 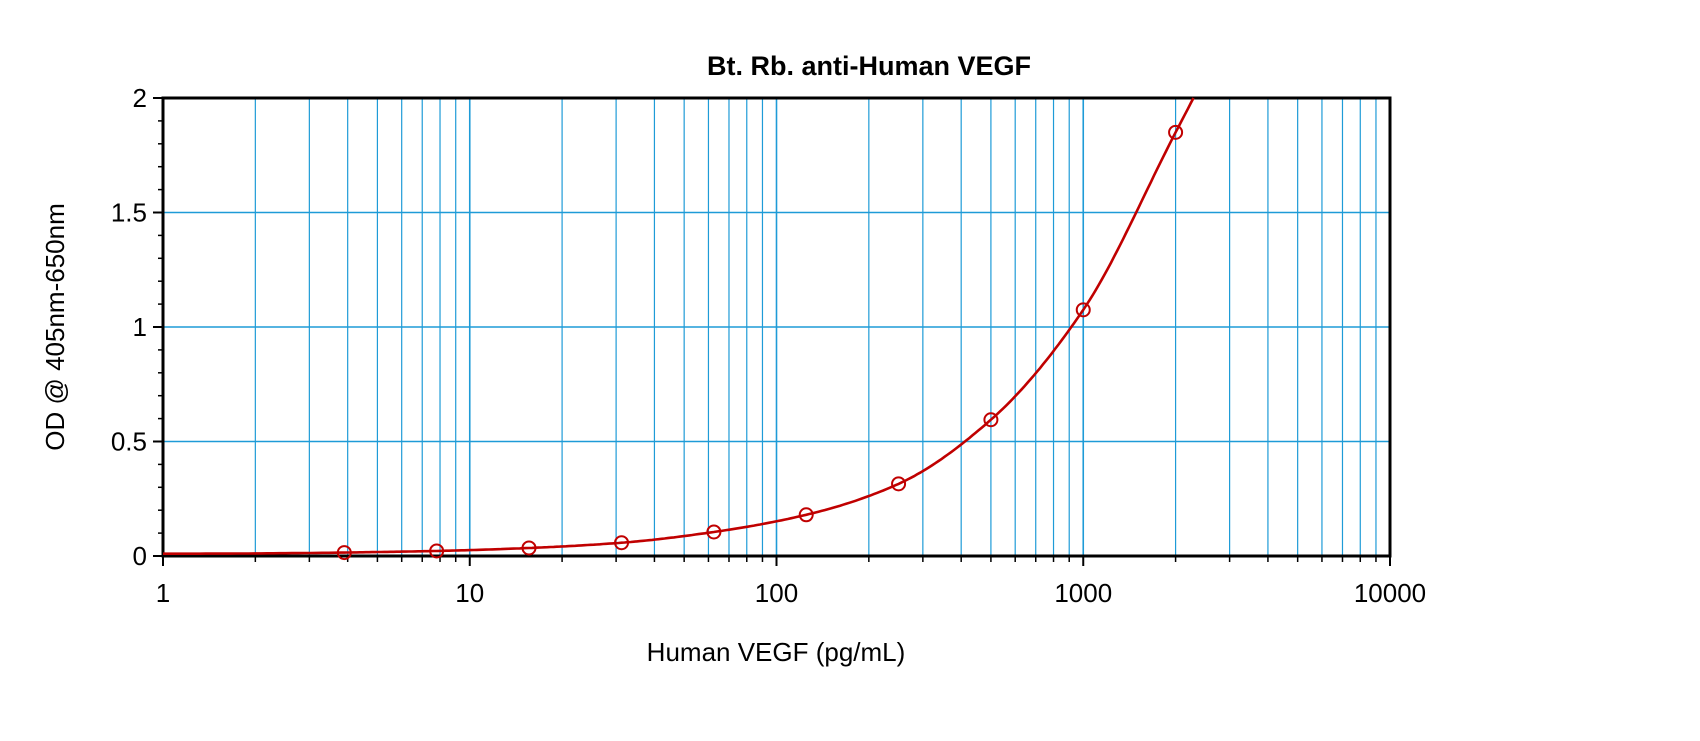 I want to click on x-tick-label: 10, so click(x=469, y=593).